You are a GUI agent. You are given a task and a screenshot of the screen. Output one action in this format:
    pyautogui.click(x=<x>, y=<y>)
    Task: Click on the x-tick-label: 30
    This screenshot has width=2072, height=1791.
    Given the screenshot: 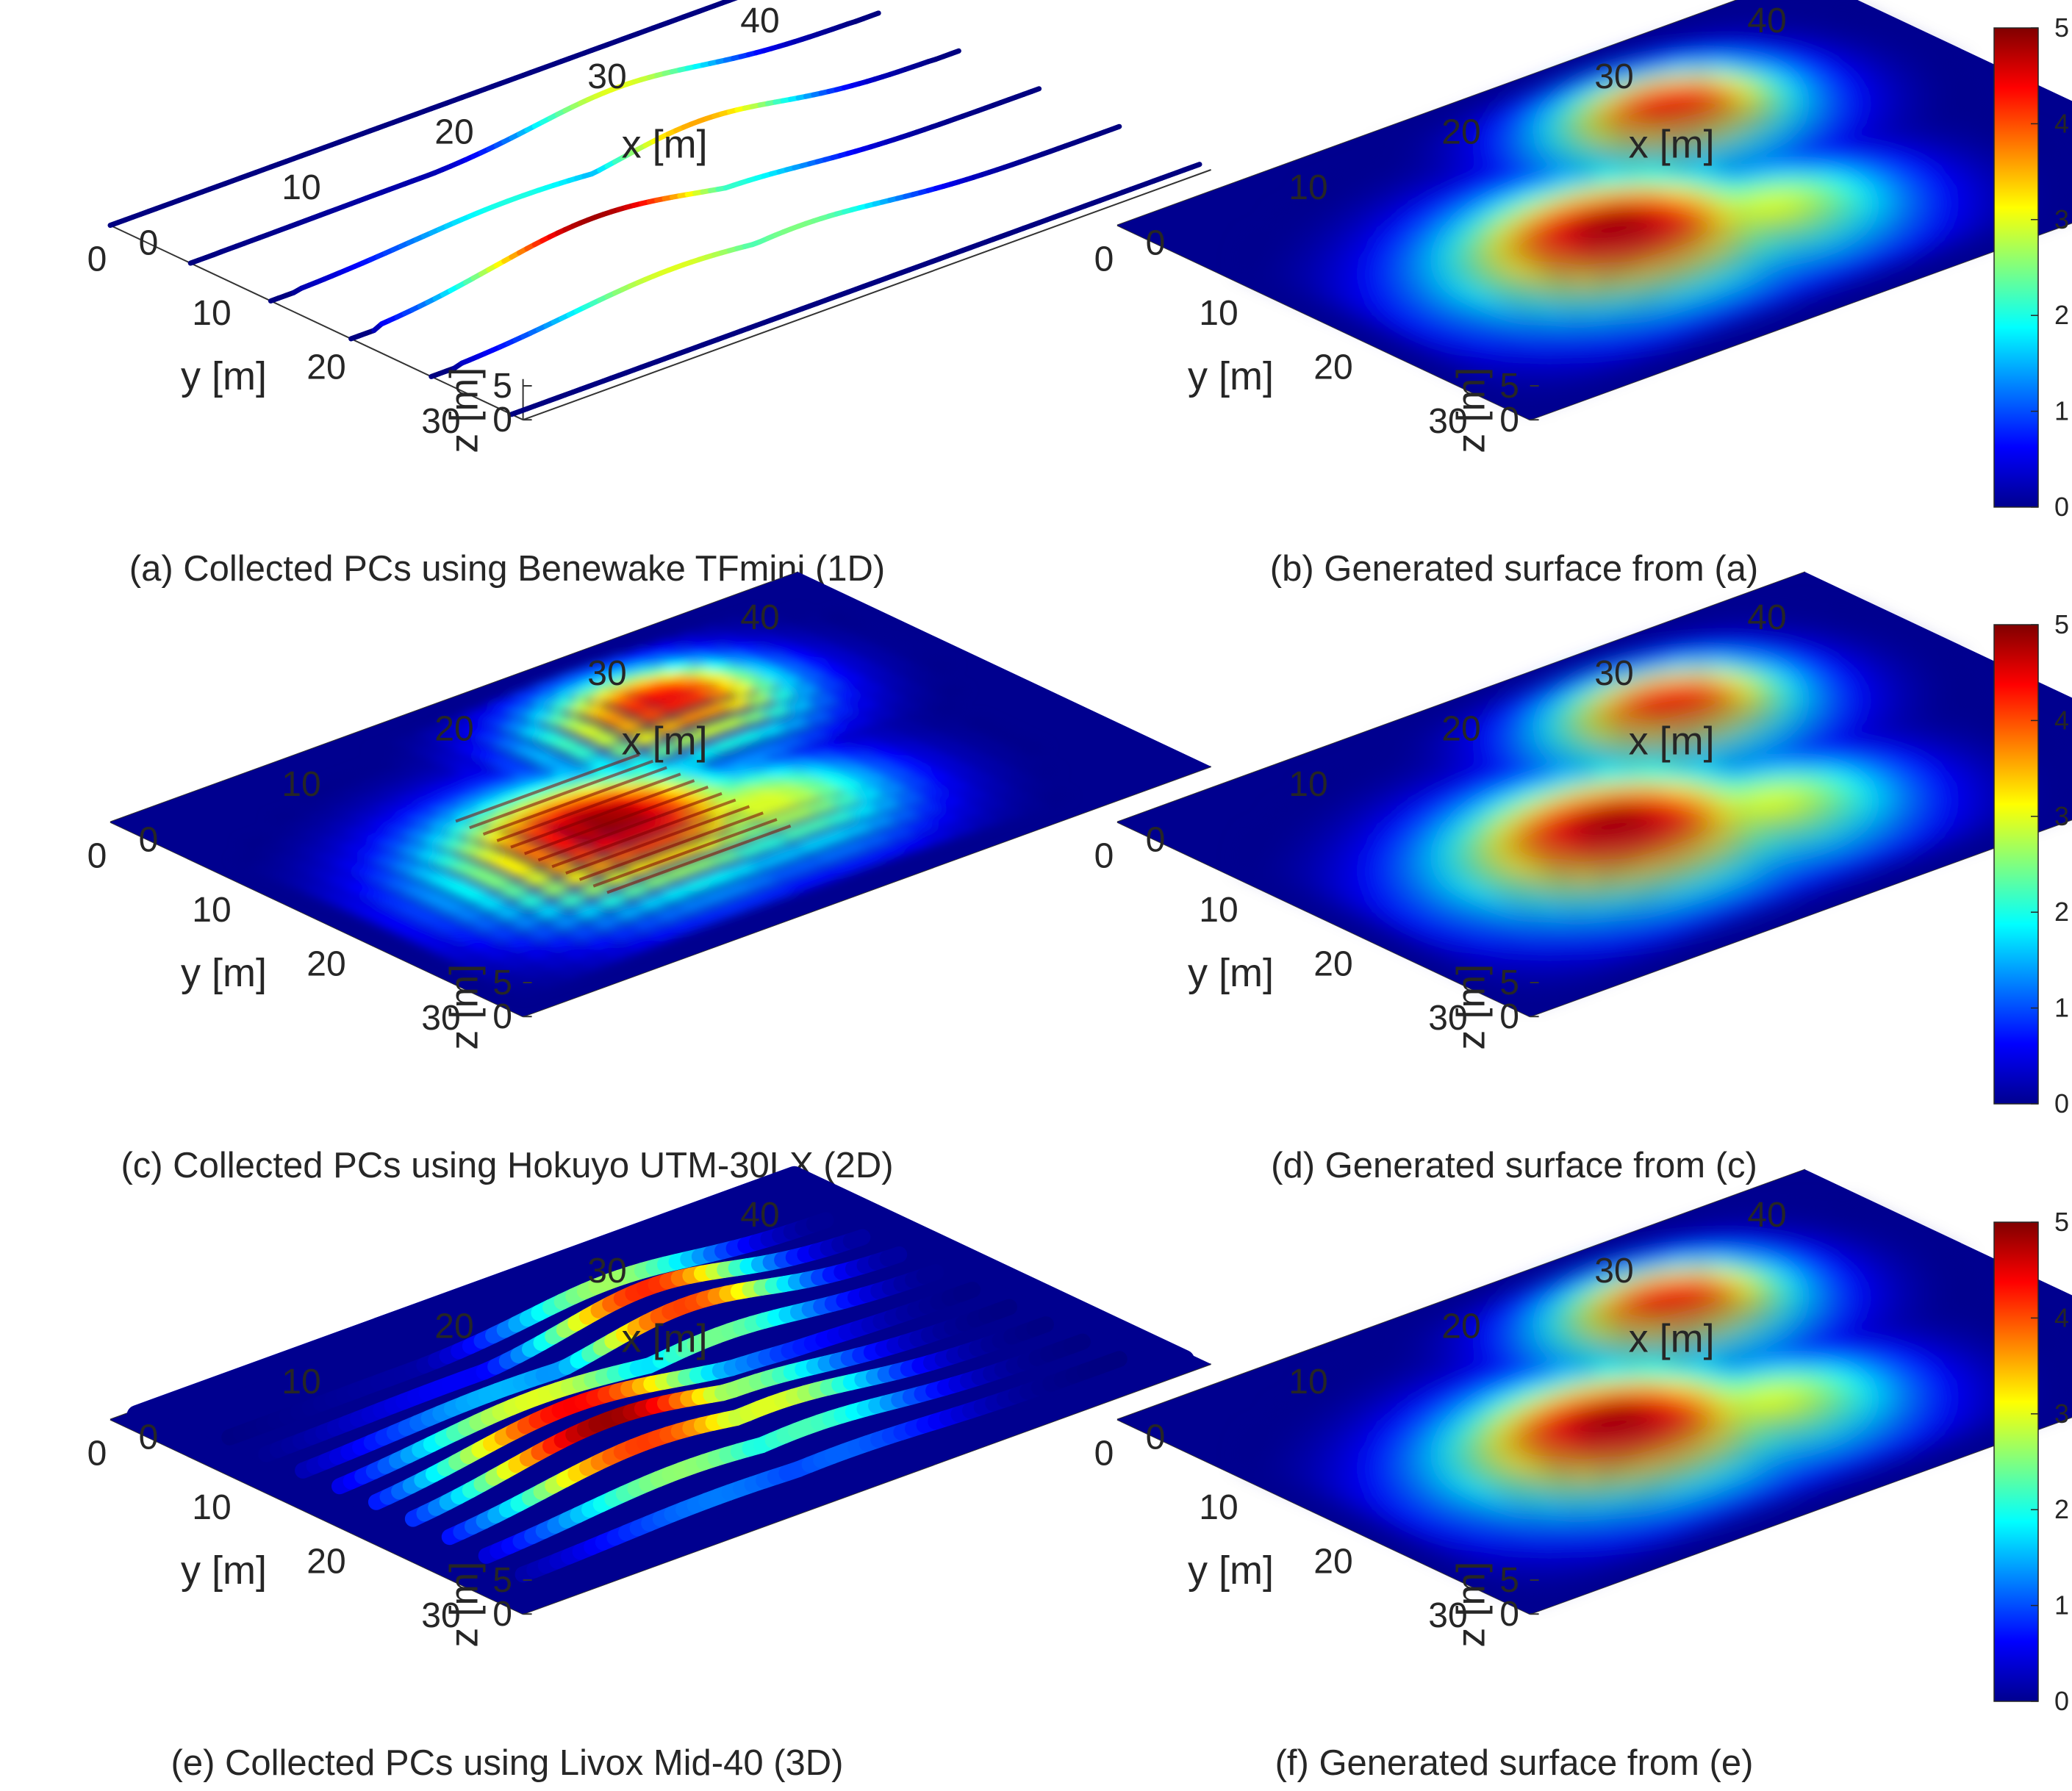 What is the action you would take?
    pyautogui.click(x=606, y=1271)
    